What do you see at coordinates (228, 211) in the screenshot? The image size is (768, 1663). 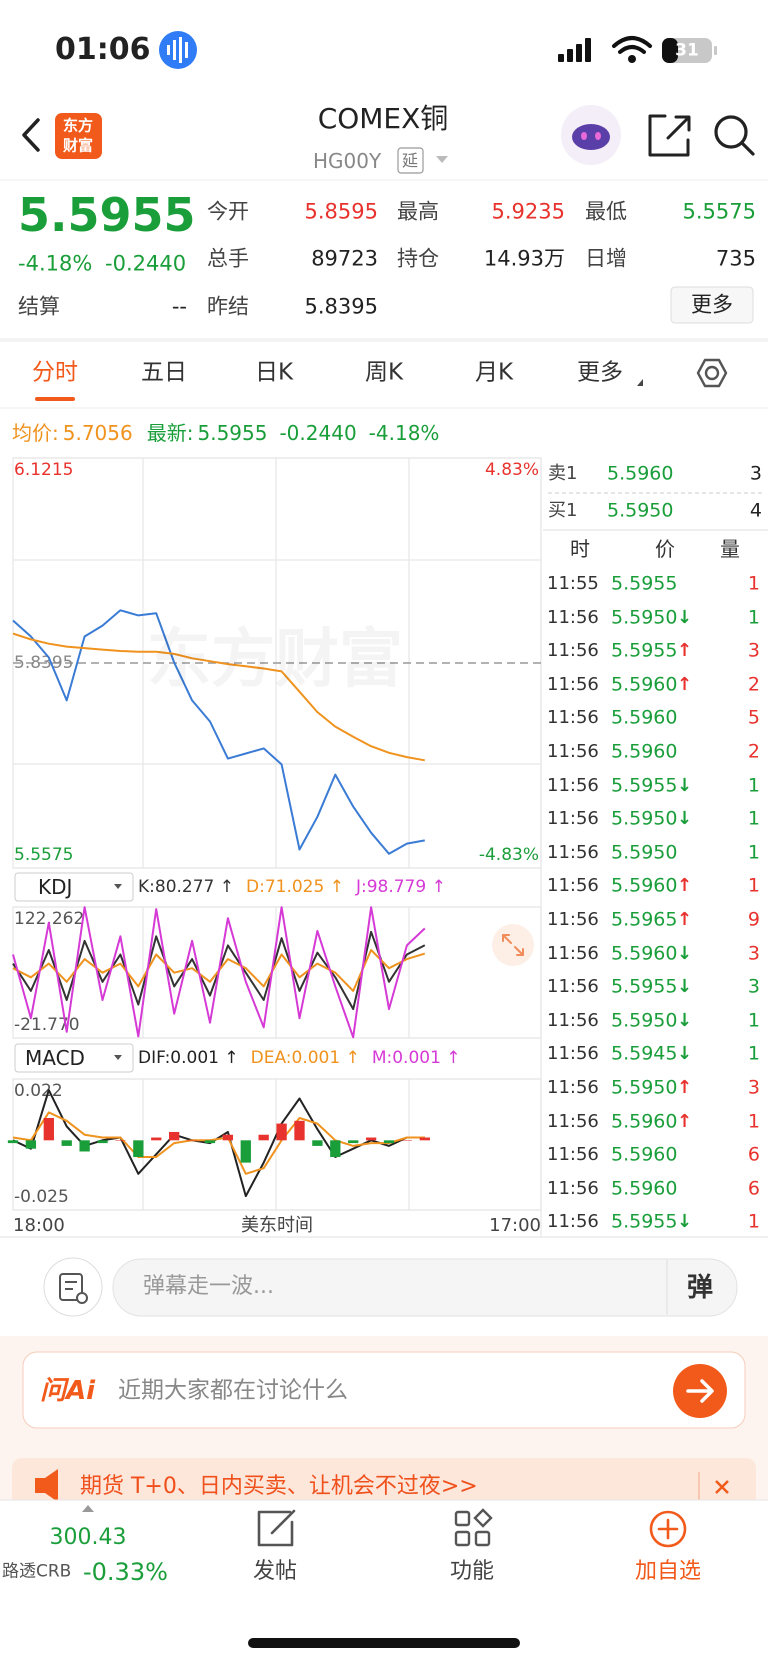 I see `stat-label: 今开` at bounding box center [228, 211].